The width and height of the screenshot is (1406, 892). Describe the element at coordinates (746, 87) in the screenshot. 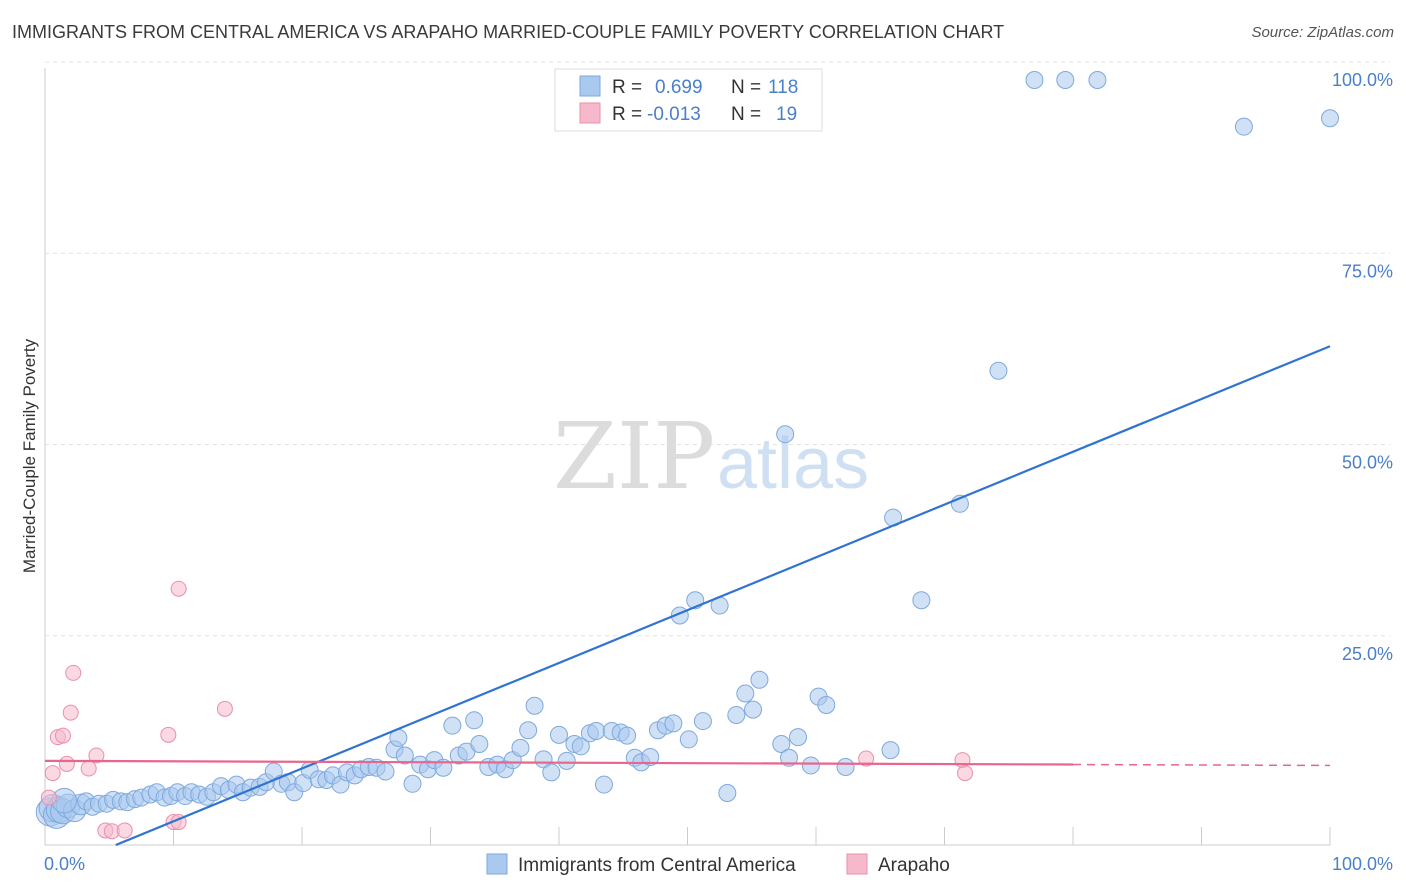

I see `legend-n-label-0: N =` at that location.